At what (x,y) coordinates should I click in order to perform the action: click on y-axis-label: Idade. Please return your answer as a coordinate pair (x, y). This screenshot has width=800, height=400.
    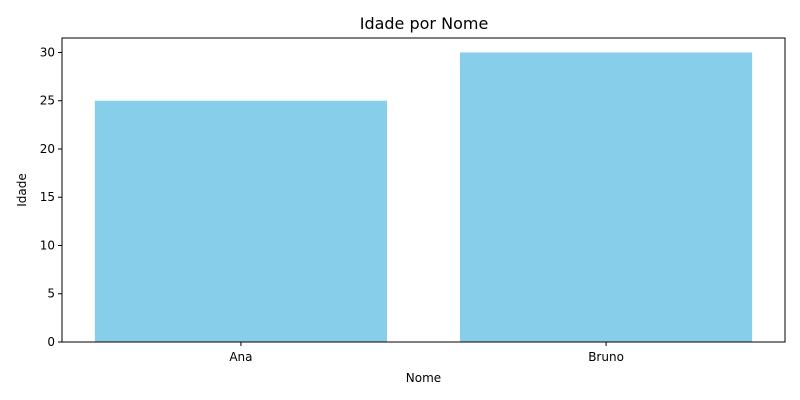
    Looking at the image, I should click on (22, 190).